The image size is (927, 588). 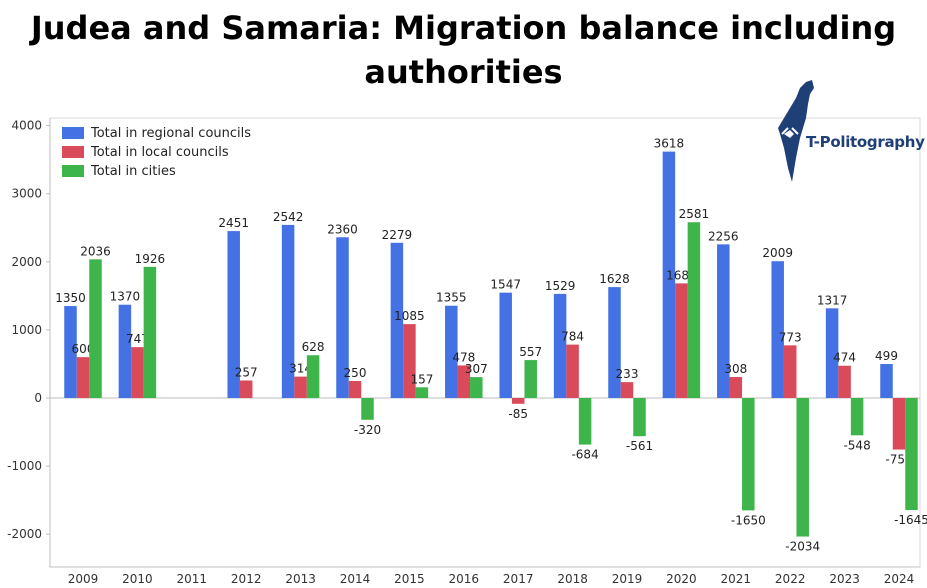 What do you see at coordinates (133, 171) in the screenshot?
I see `legend-label: Total in cities` at bounding box center [133, 171].